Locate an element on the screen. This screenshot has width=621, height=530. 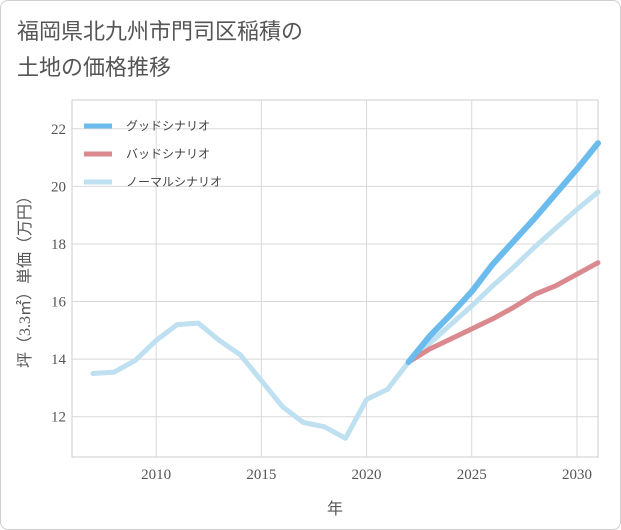
chart-title-line-2: 土地の価格推移 is located at coordinates (94, 68).